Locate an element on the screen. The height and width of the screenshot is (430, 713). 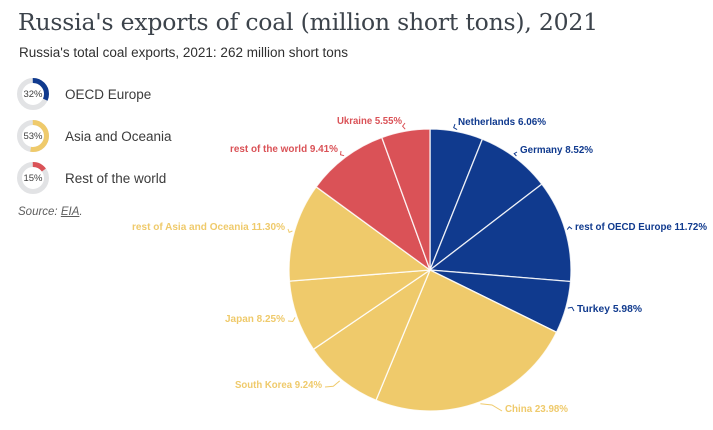
source-link: EIA is located at coordinates (70, 212).